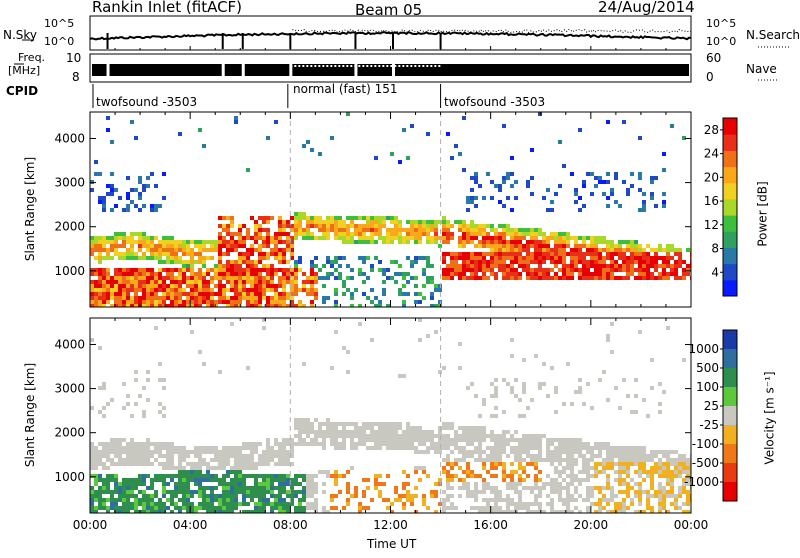 Image resolution: width=800 pixels, height=558 pixels. I want to click on velocity-colorbar-swatch, so click(730, 416).